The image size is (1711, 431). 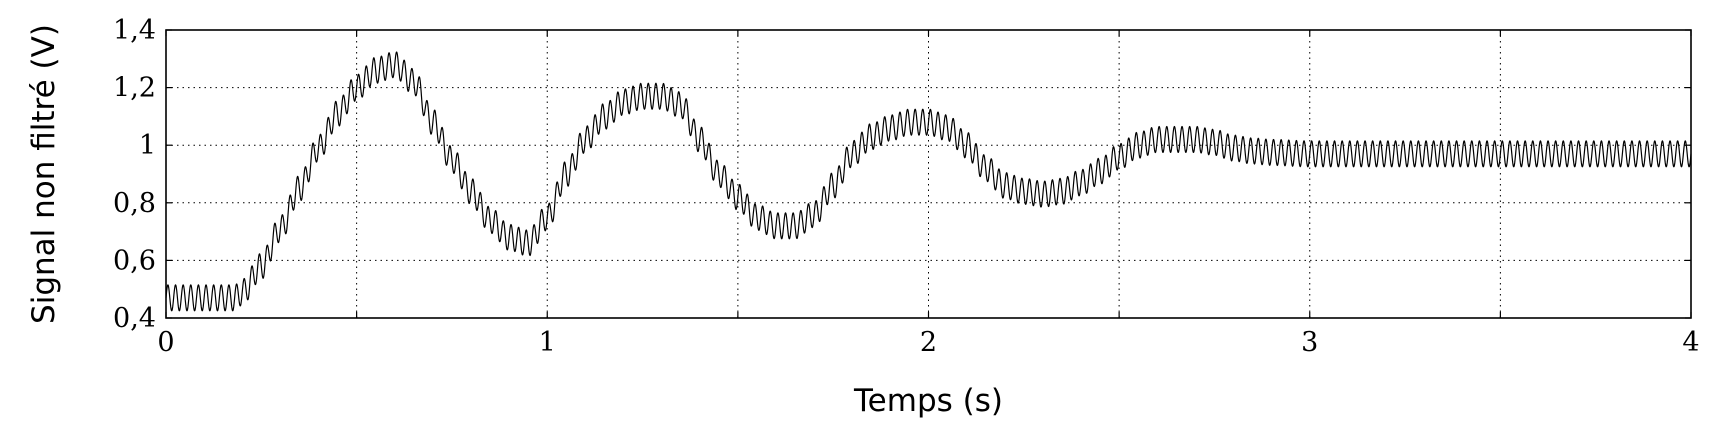 I want to click on y-axis-label: Signal non filtré (V), so click(x=44, y=174).